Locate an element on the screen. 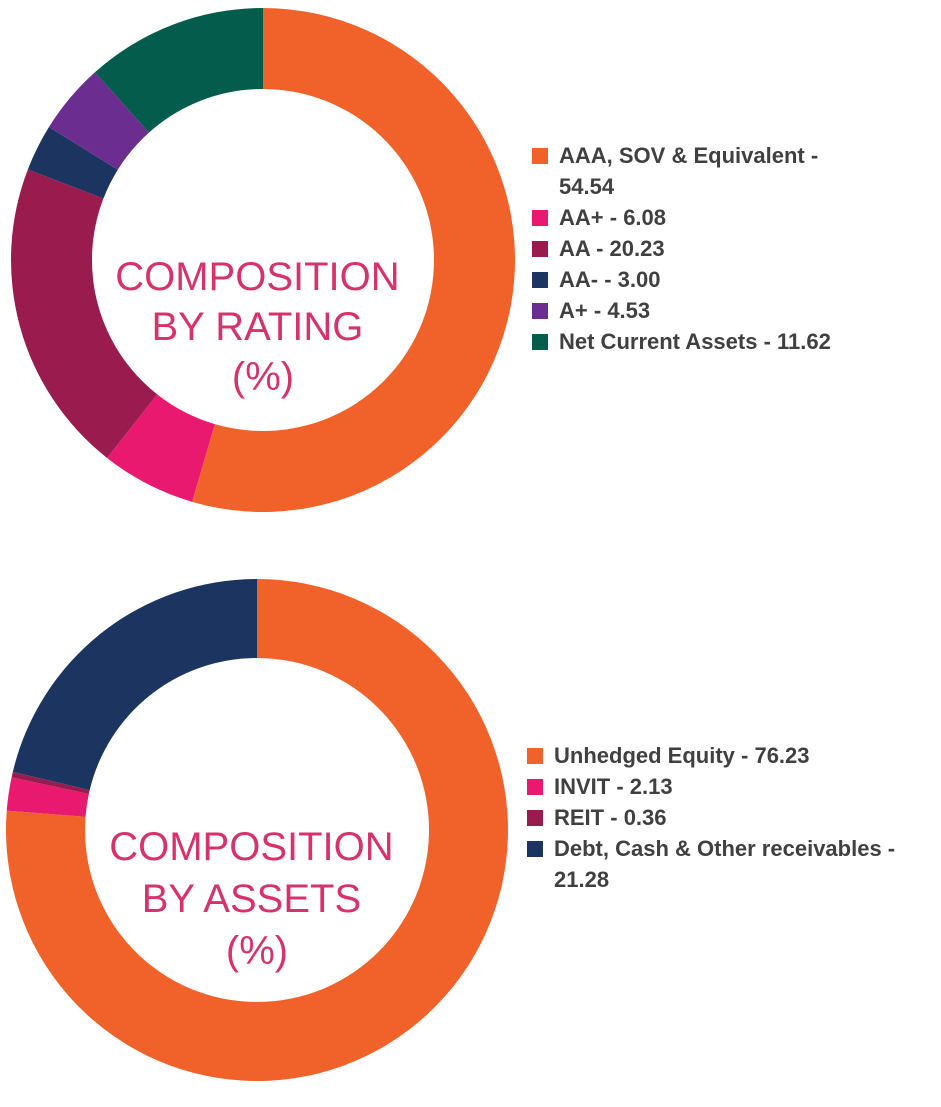 The height and width of the screenshot is (1107, 941). assets-legend-value: 0.36 is located at coordinates (645, 817).